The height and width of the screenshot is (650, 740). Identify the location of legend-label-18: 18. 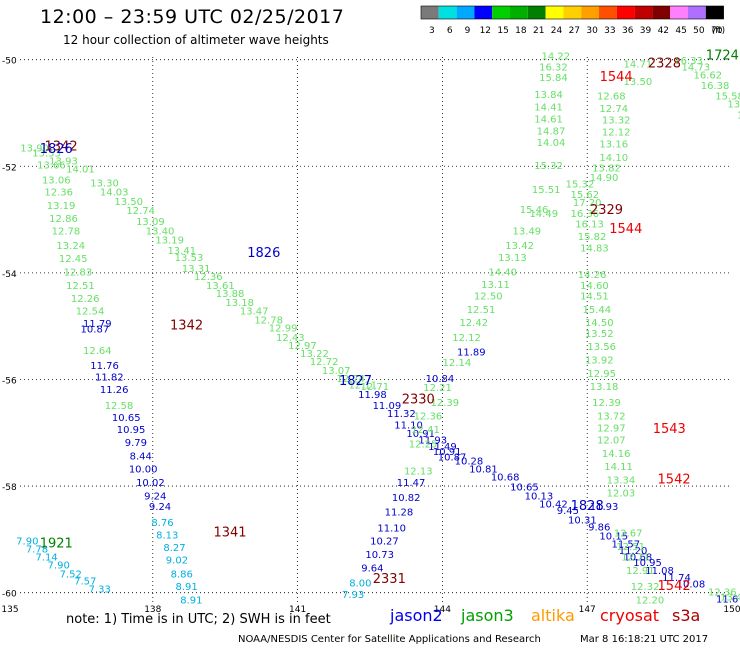
(521, 31).